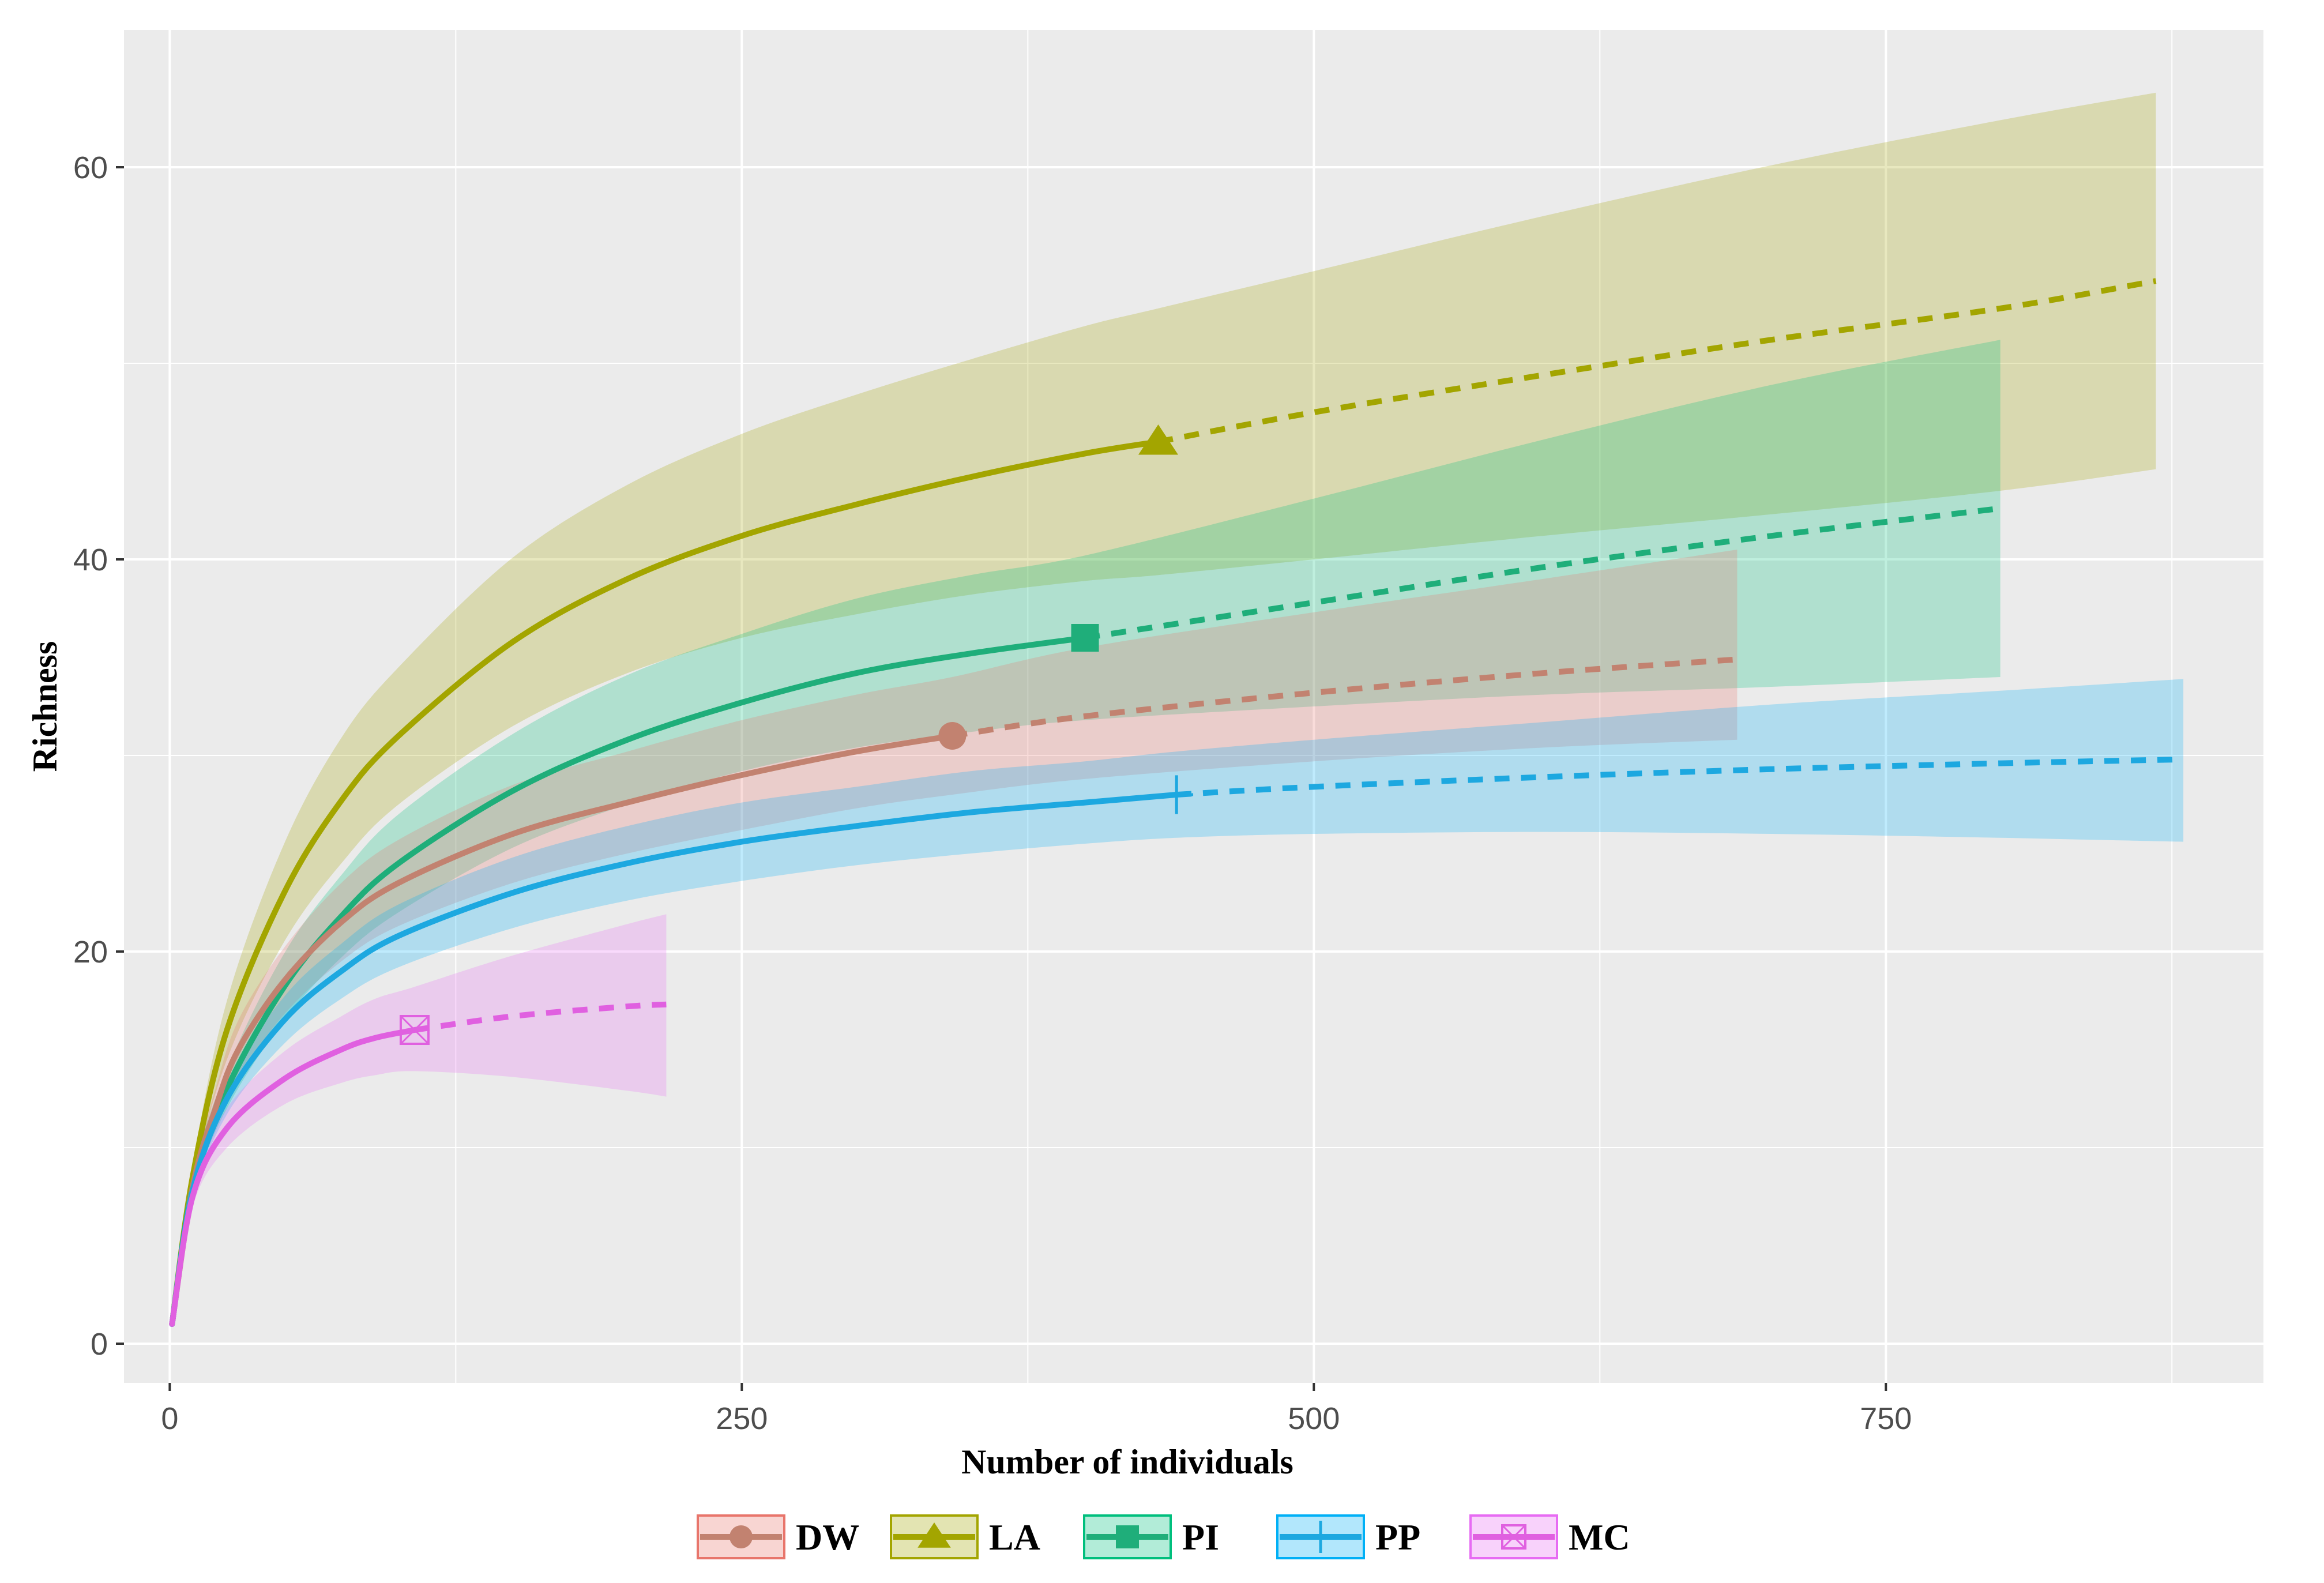  I want to click on x-tick-label: 250, so click(742, 1419).